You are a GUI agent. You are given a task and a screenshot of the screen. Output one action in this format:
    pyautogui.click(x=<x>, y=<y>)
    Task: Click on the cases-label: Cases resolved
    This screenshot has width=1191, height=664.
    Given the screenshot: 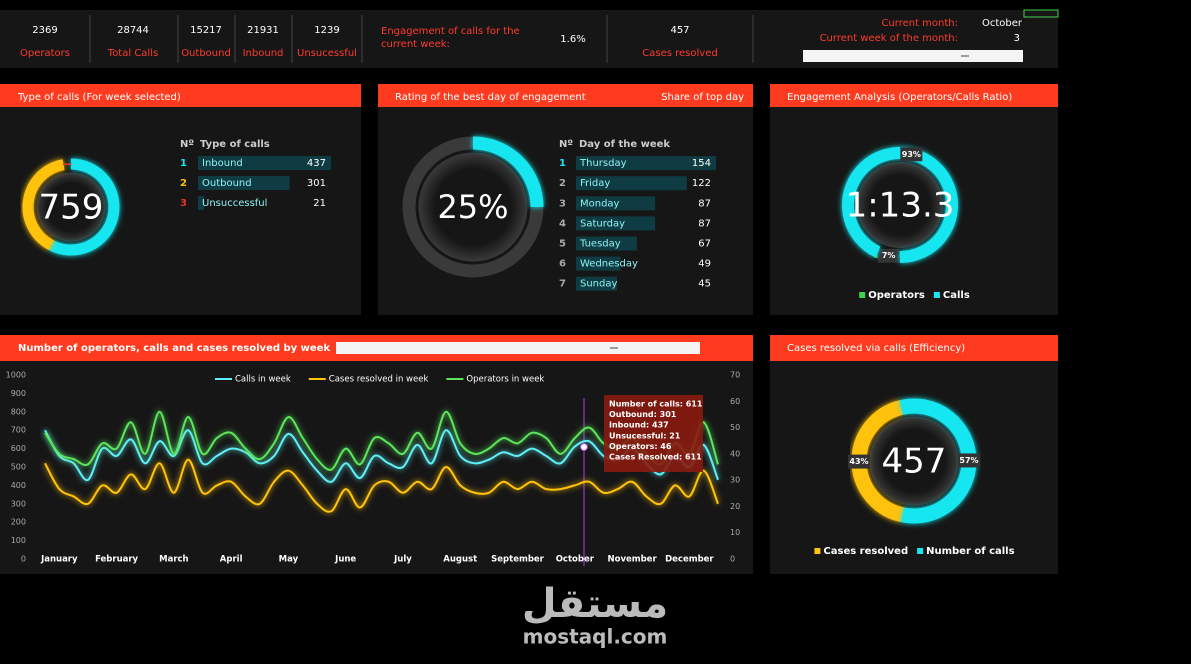 What is the action you would take?
    pyautogui.click(x=679, y=53)
    